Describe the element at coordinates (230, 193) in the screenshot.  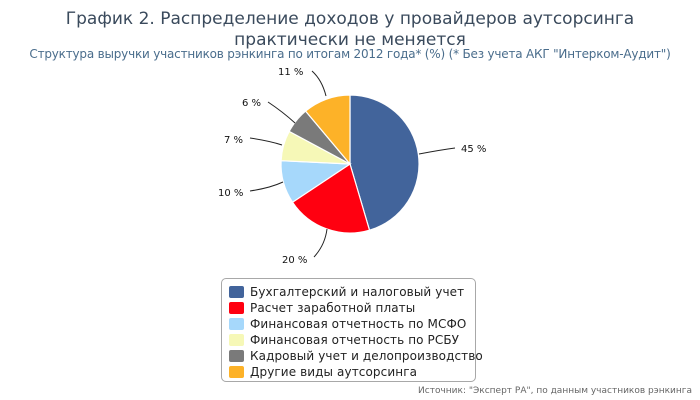
I see `label-10: 10 %` at that location.